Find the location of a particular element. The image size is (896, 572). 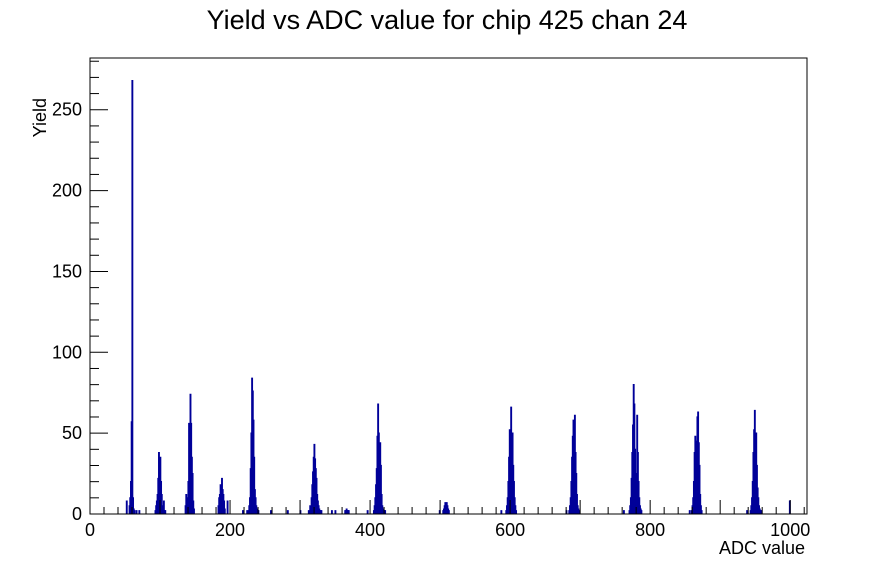

y-tick-label: 0 is located at coordinates (77, 514).